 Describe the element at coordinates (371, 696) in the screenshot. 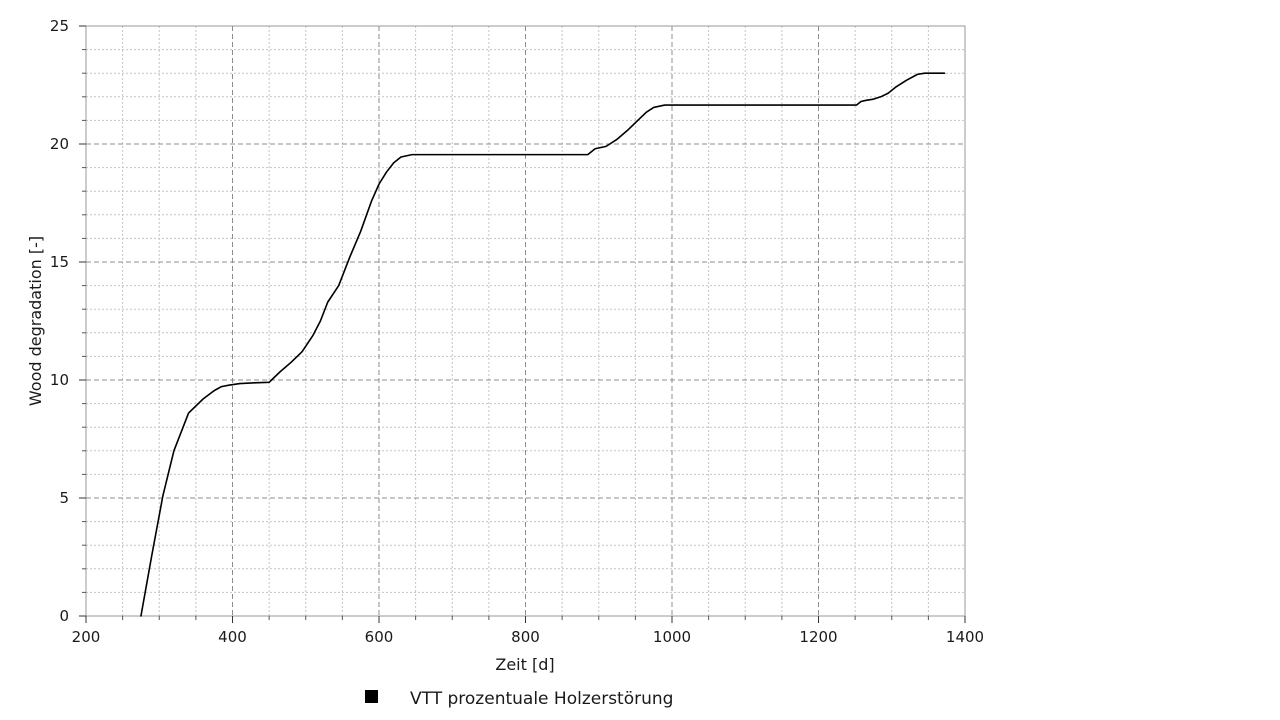

I see `legend-swatch` at that location.